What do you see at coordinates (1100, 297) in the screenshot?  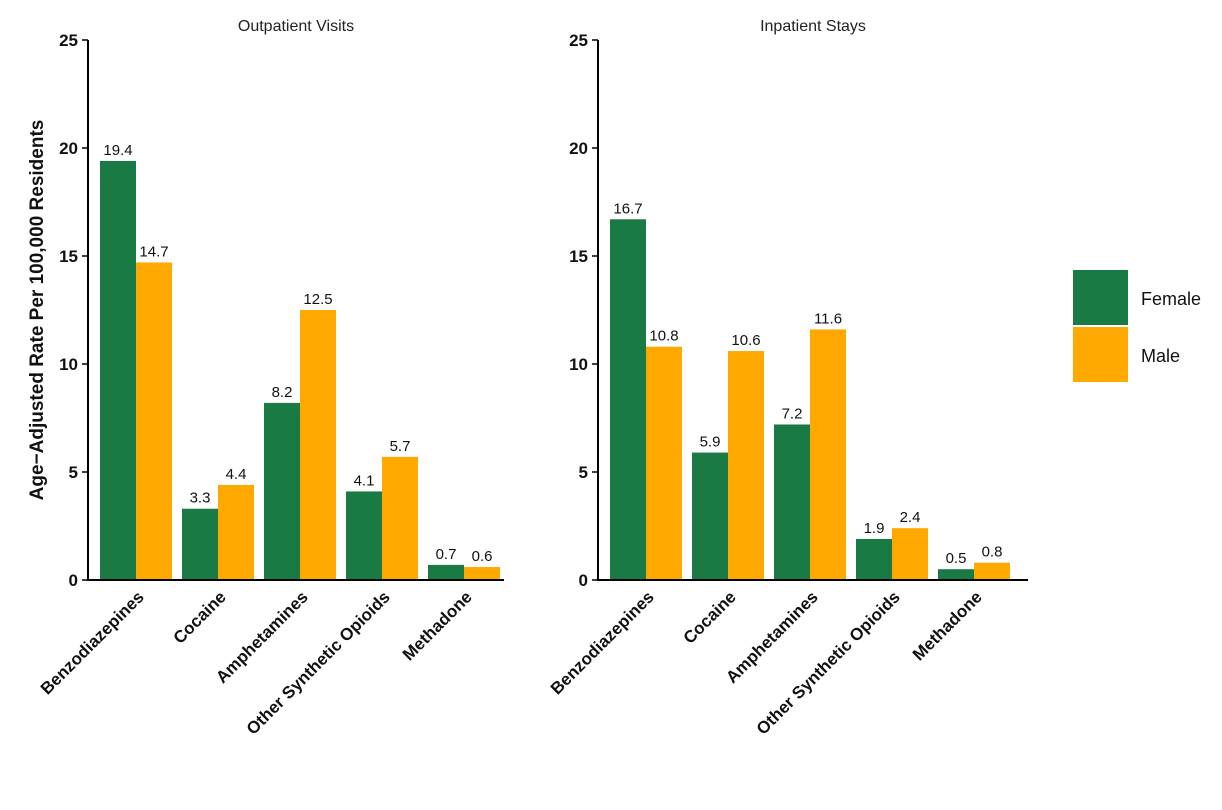 I see `legend-swatch-female` at bounding box center [1100, 297].